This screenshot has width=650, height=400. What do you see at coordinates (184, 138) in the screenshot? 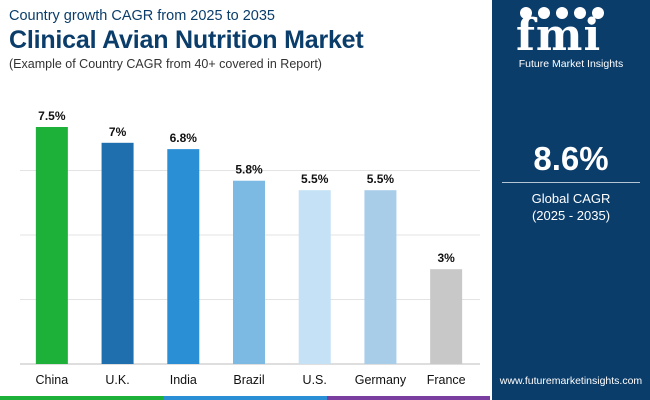
I see `data-label: 6.8%` at bounding box center [184, 138].